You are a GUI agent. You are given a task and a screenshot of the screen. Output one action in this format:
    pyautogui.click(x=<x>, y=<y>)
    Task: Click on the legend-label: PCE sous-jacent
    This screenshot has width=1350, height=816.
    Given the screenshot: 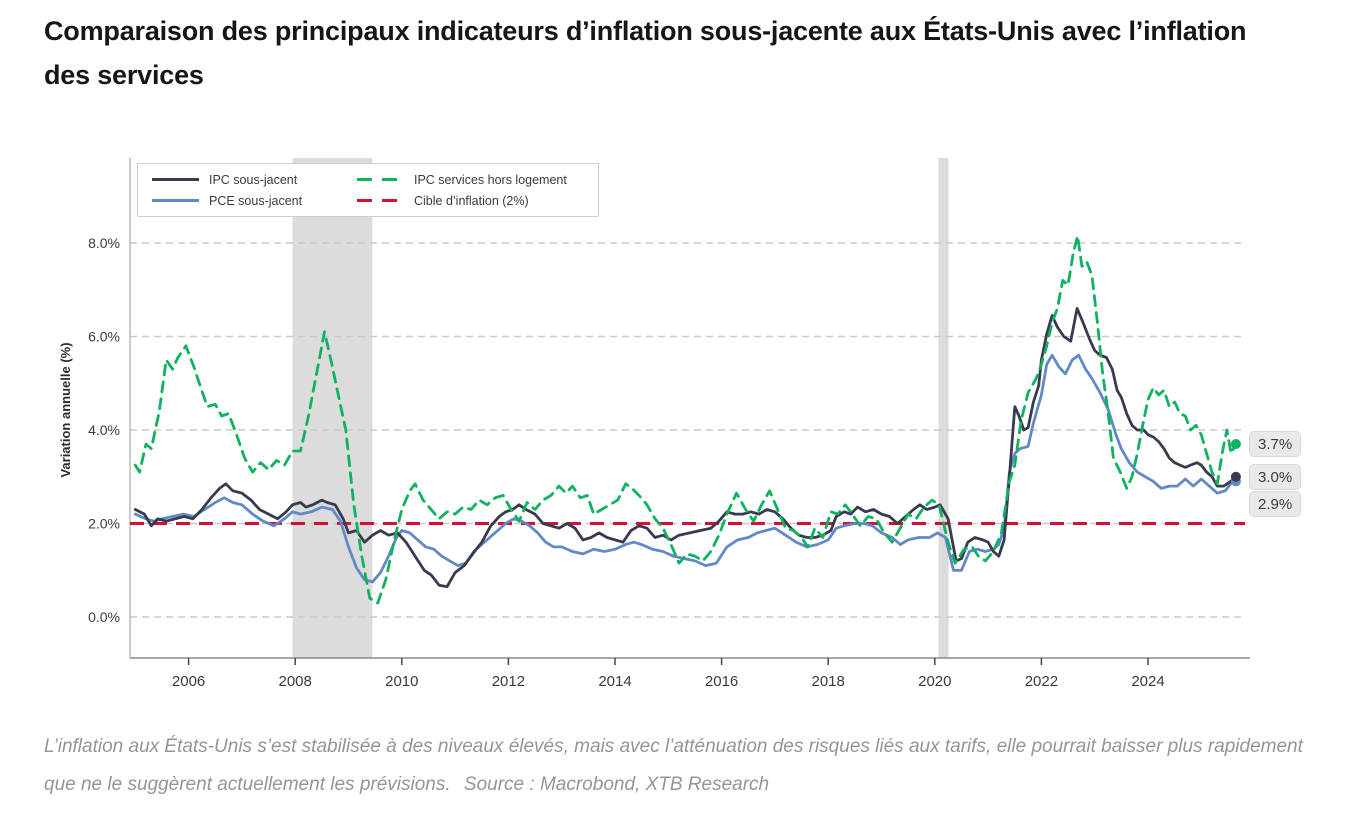 What is the action you would take?
    pyautogui.click(x=256, y=200)
    